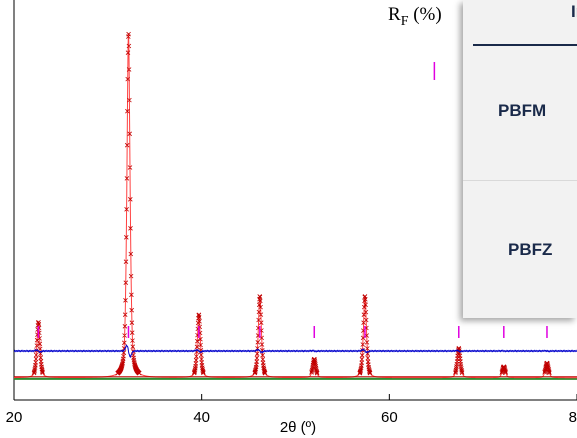 The height and width of the screenshot is (438, 577). I want to click on x-axis-ticks: 20 40 60 80, so click(291, 410).